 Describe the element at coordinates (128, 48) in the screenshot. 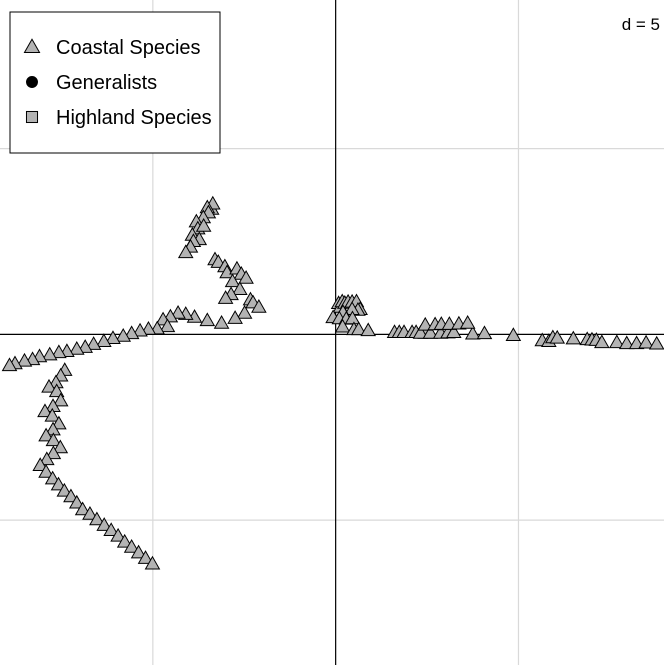

I see `legend-label: Coastal Species` at that location.